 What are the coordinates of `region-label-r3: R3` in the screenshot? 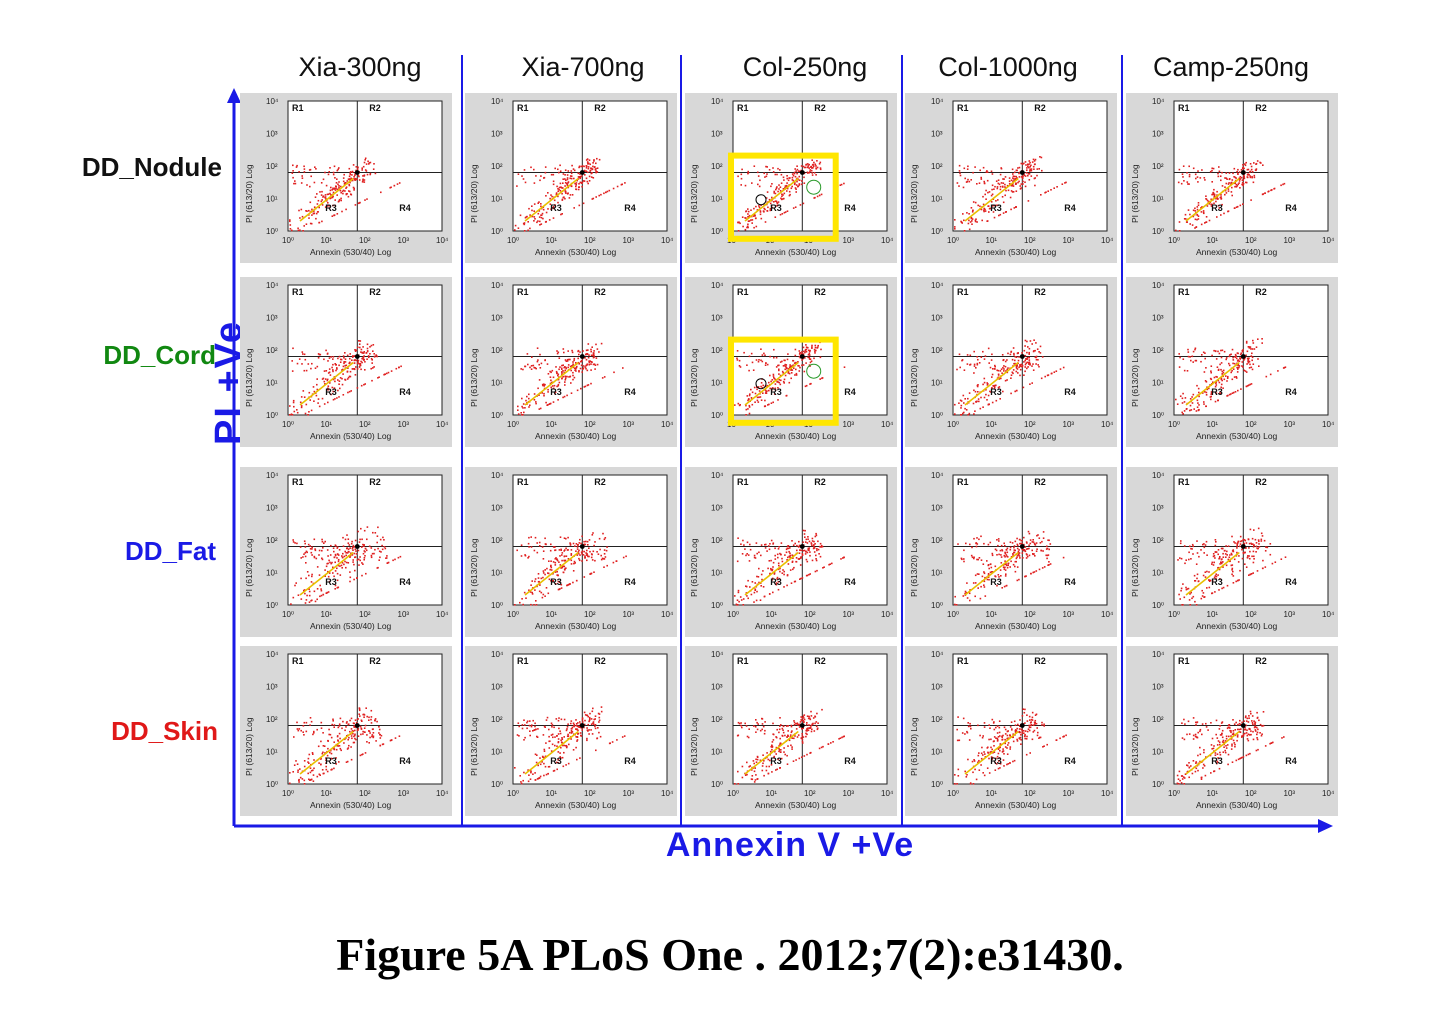 It's located at (1217, 582).